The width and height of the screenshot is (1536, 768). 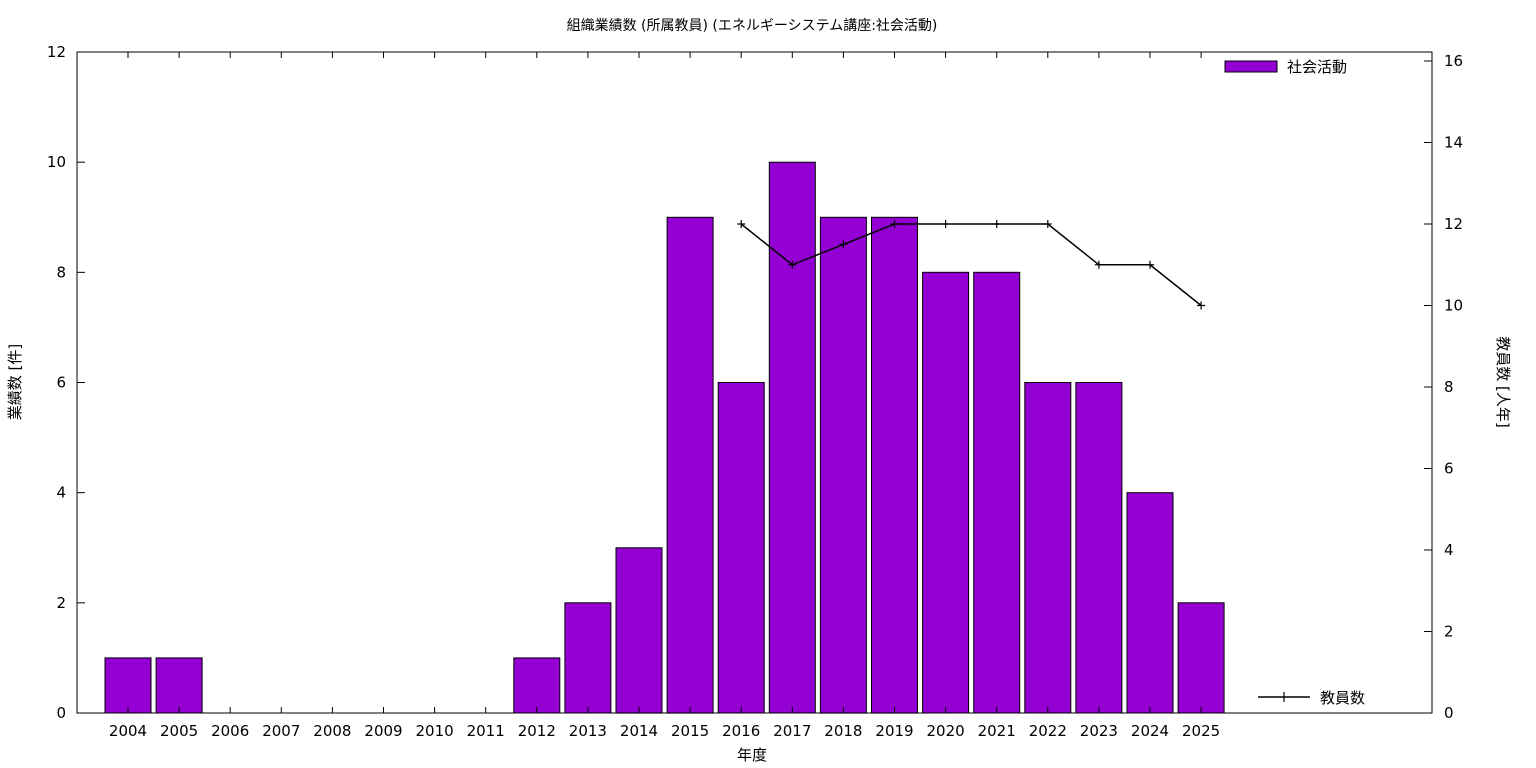 What do you see at coordinates (1311, 698) in the screenshot?
I see `legend-line: 教員数` at bounding box center [1311, 698].